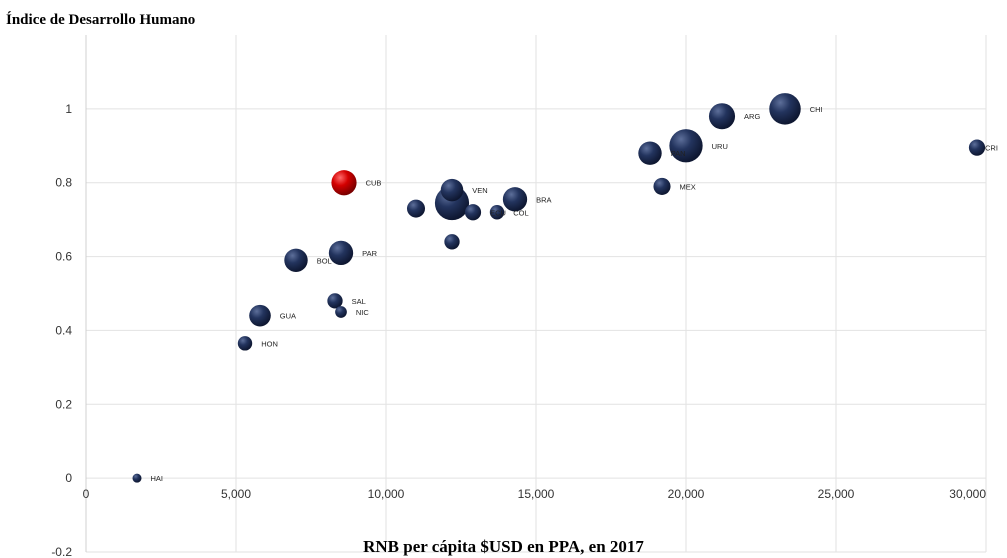 The image size is (1007, 558). I want to click on bubble-col, so click(497, 212).